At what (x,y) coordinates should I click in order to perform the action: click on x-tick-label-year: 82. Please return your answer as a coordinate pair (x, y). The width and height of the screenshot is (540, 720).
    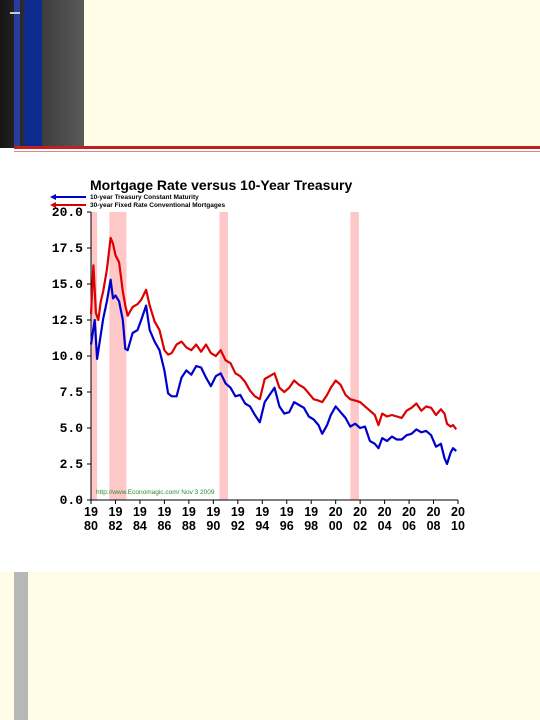
    Looking at the image, I should click on (116, 526).